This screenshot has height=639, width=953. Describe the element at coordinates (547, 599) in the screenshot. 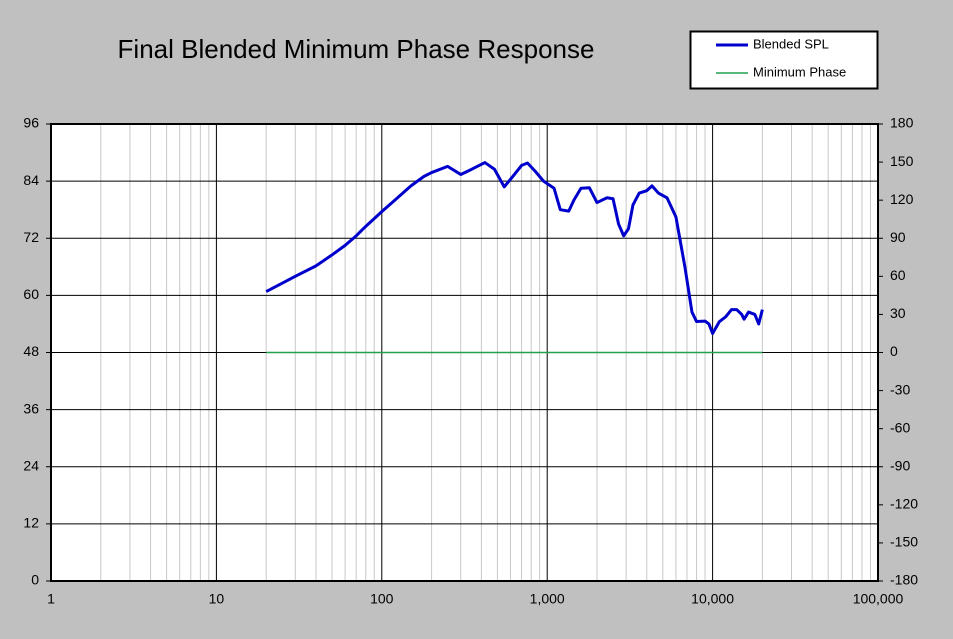

I see `x-tick-label: 1,000` at that location.